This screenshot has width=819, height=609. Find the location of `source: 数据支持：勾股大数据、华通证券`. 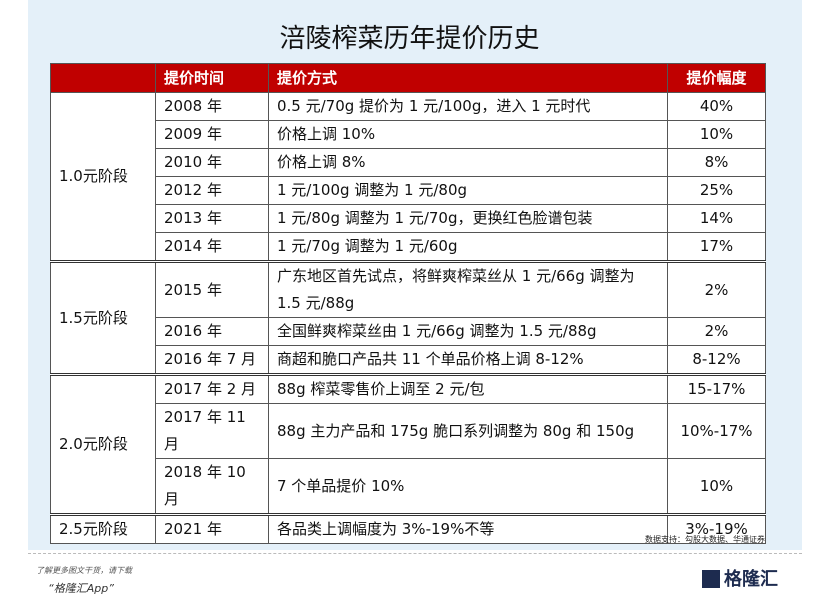

source: 数据支持：勾股大数据、华通证券 is located at coordinates (705, 539).